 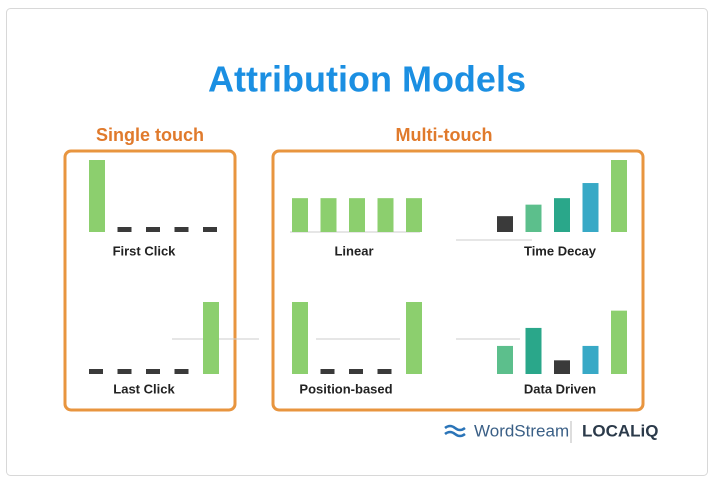 I want to click on logo-text: WordStream, so click(x=521, y=430).